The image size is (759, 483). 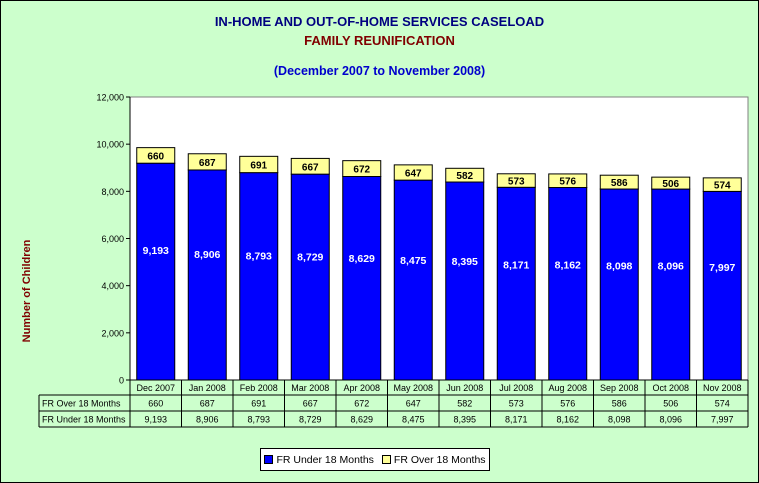 I want to click on data-label-over-18: 576, so click(x=567, y=182).